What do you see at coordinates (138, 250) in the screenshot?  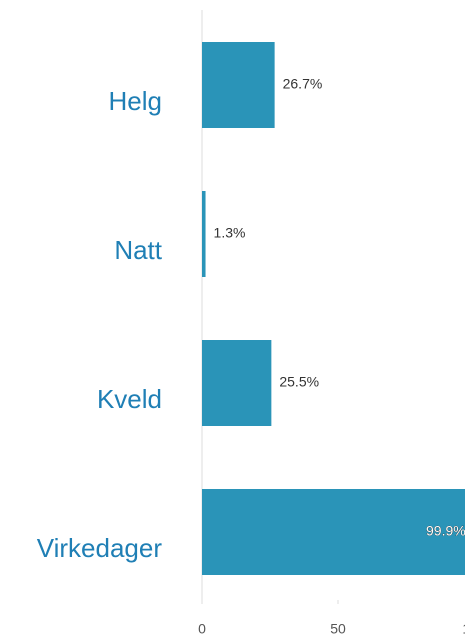 I see `category-label: Natt` at bounding box center [138, 250].